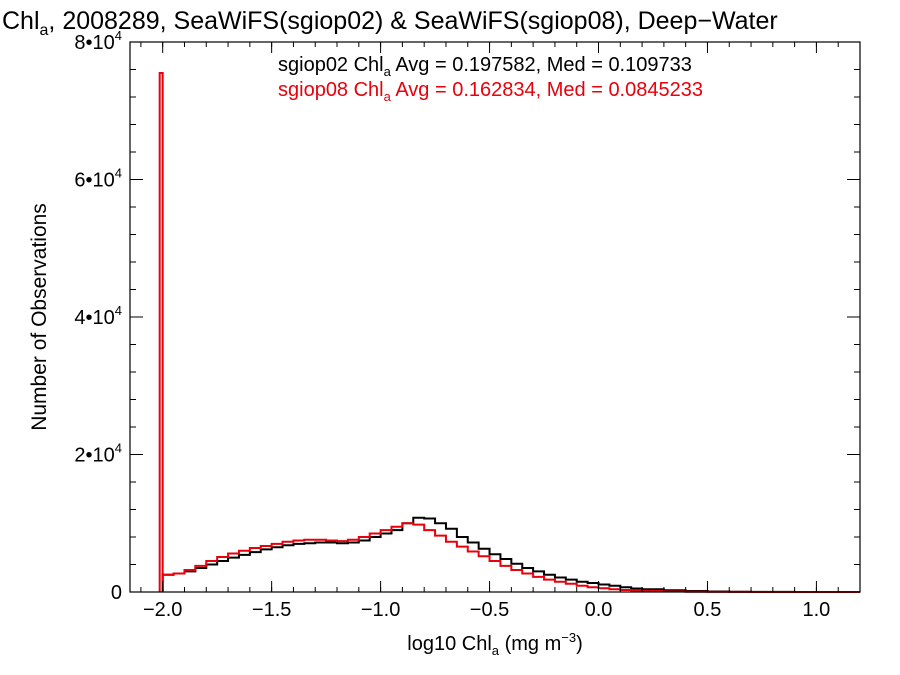 The image size is (900, 675). Describe the element at coordinates (331, 90) in the screenshot. I see `legend-entry-sgiop08-prefix: sgiop08 Chl` at that location.